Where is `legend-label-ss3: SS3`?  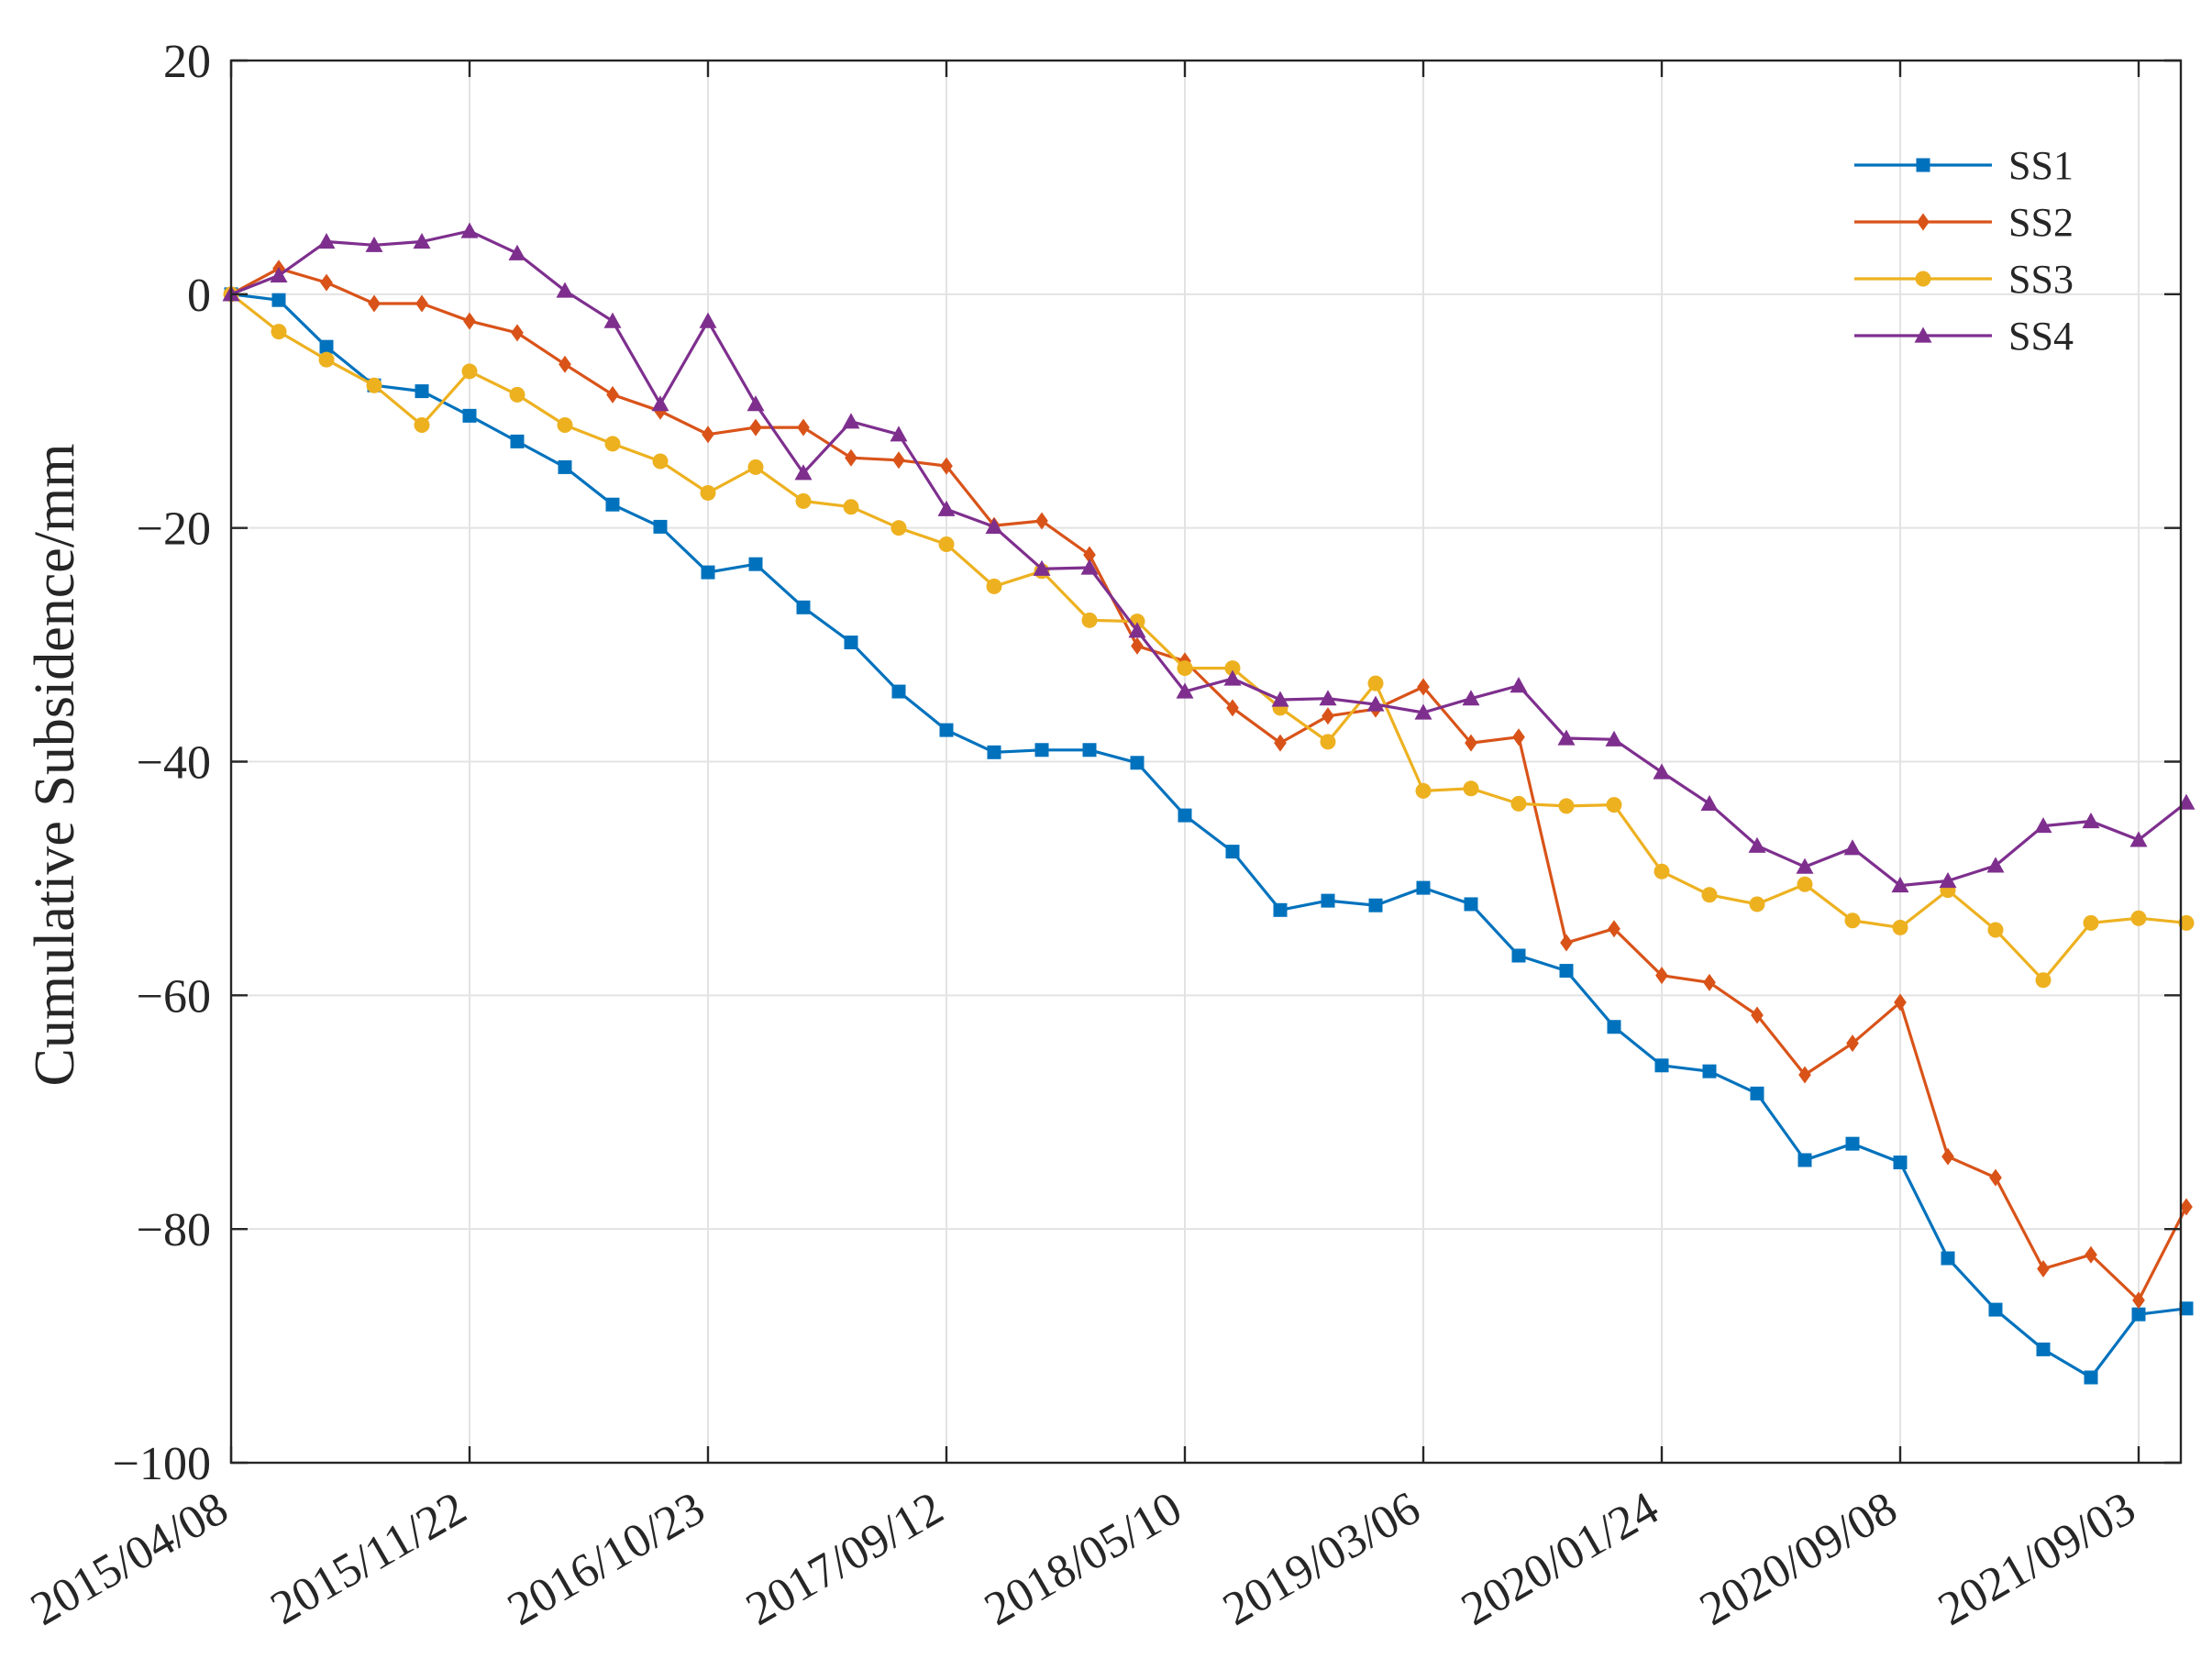
legend-label-ss3: SS3 is located at coordinates (2041, 279).